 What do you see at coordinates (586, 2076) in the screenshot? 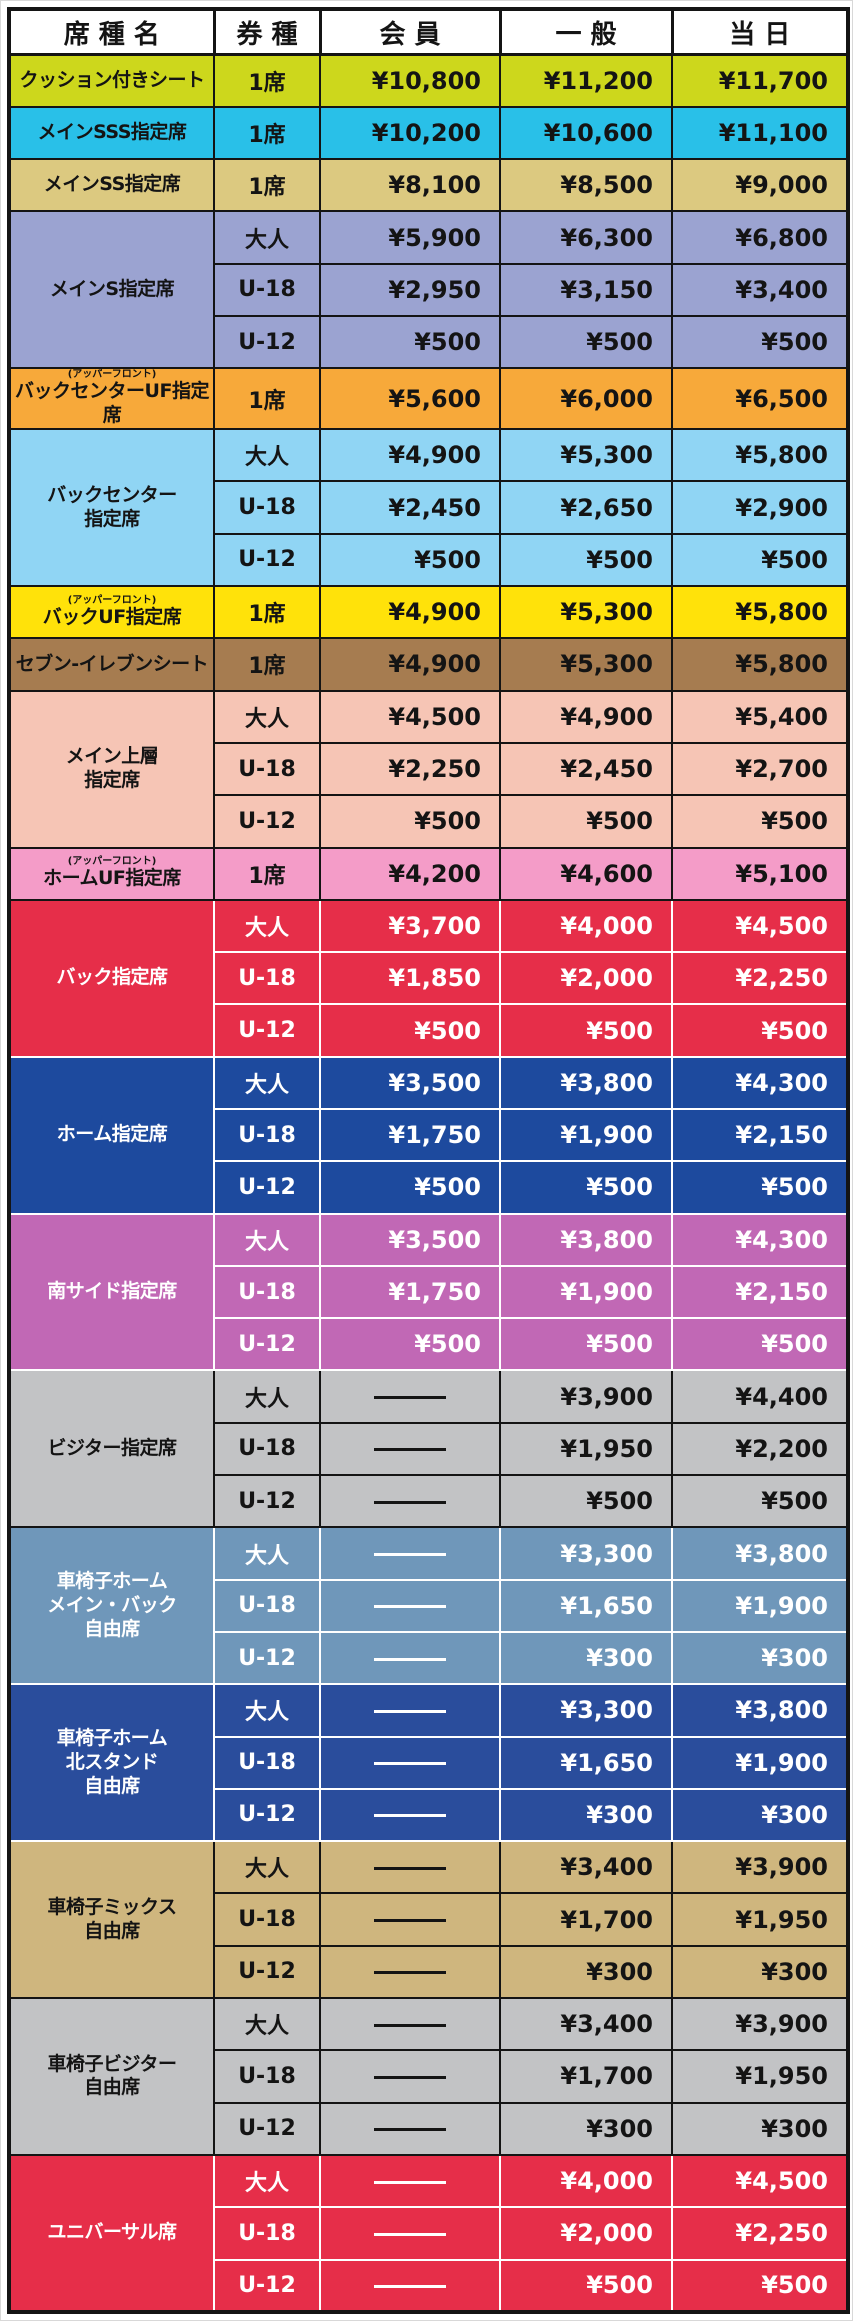
I see `general-price-cell: ¥1,700` at bounding box center [586, 2076].